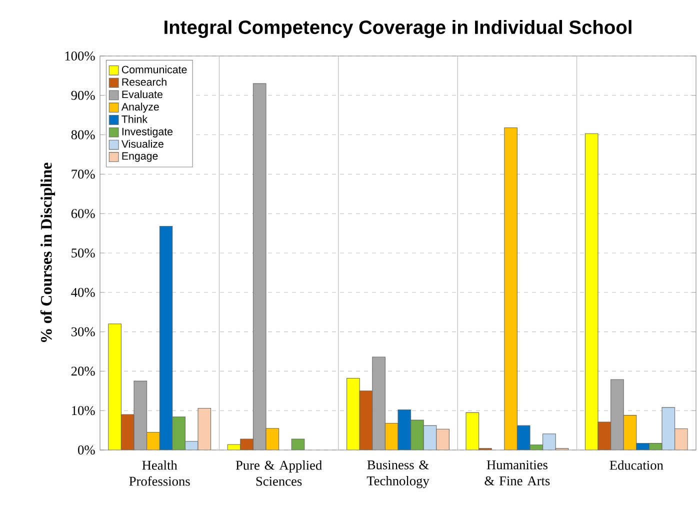 The height and width of the screenshot is (510, 698). I want to click on x-tick-label: Business & Technology, so click(398, 474).